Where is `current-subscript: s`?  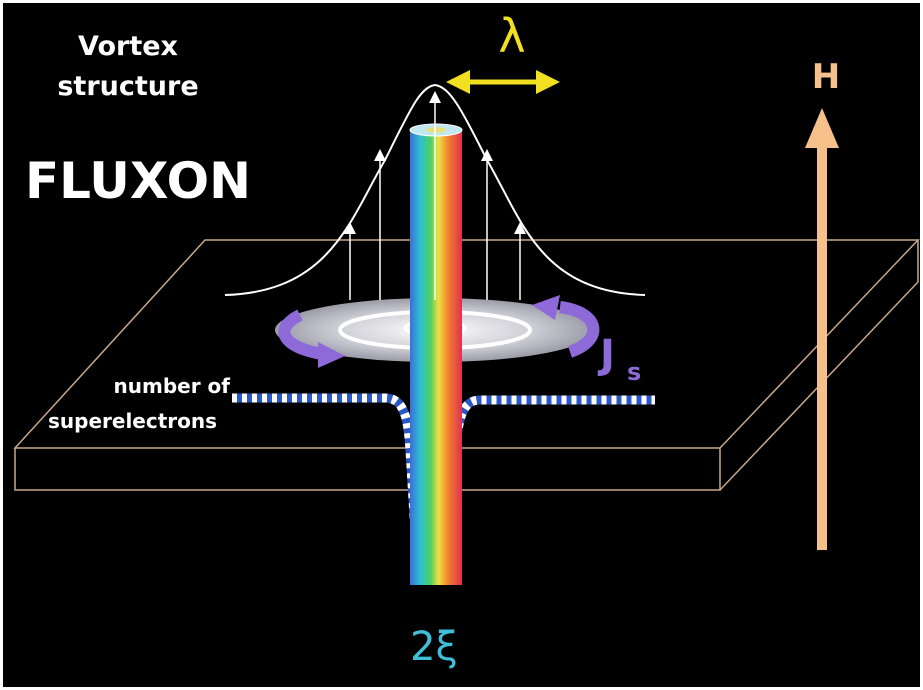
current-subscript: s is located at coordinates (634, 372).